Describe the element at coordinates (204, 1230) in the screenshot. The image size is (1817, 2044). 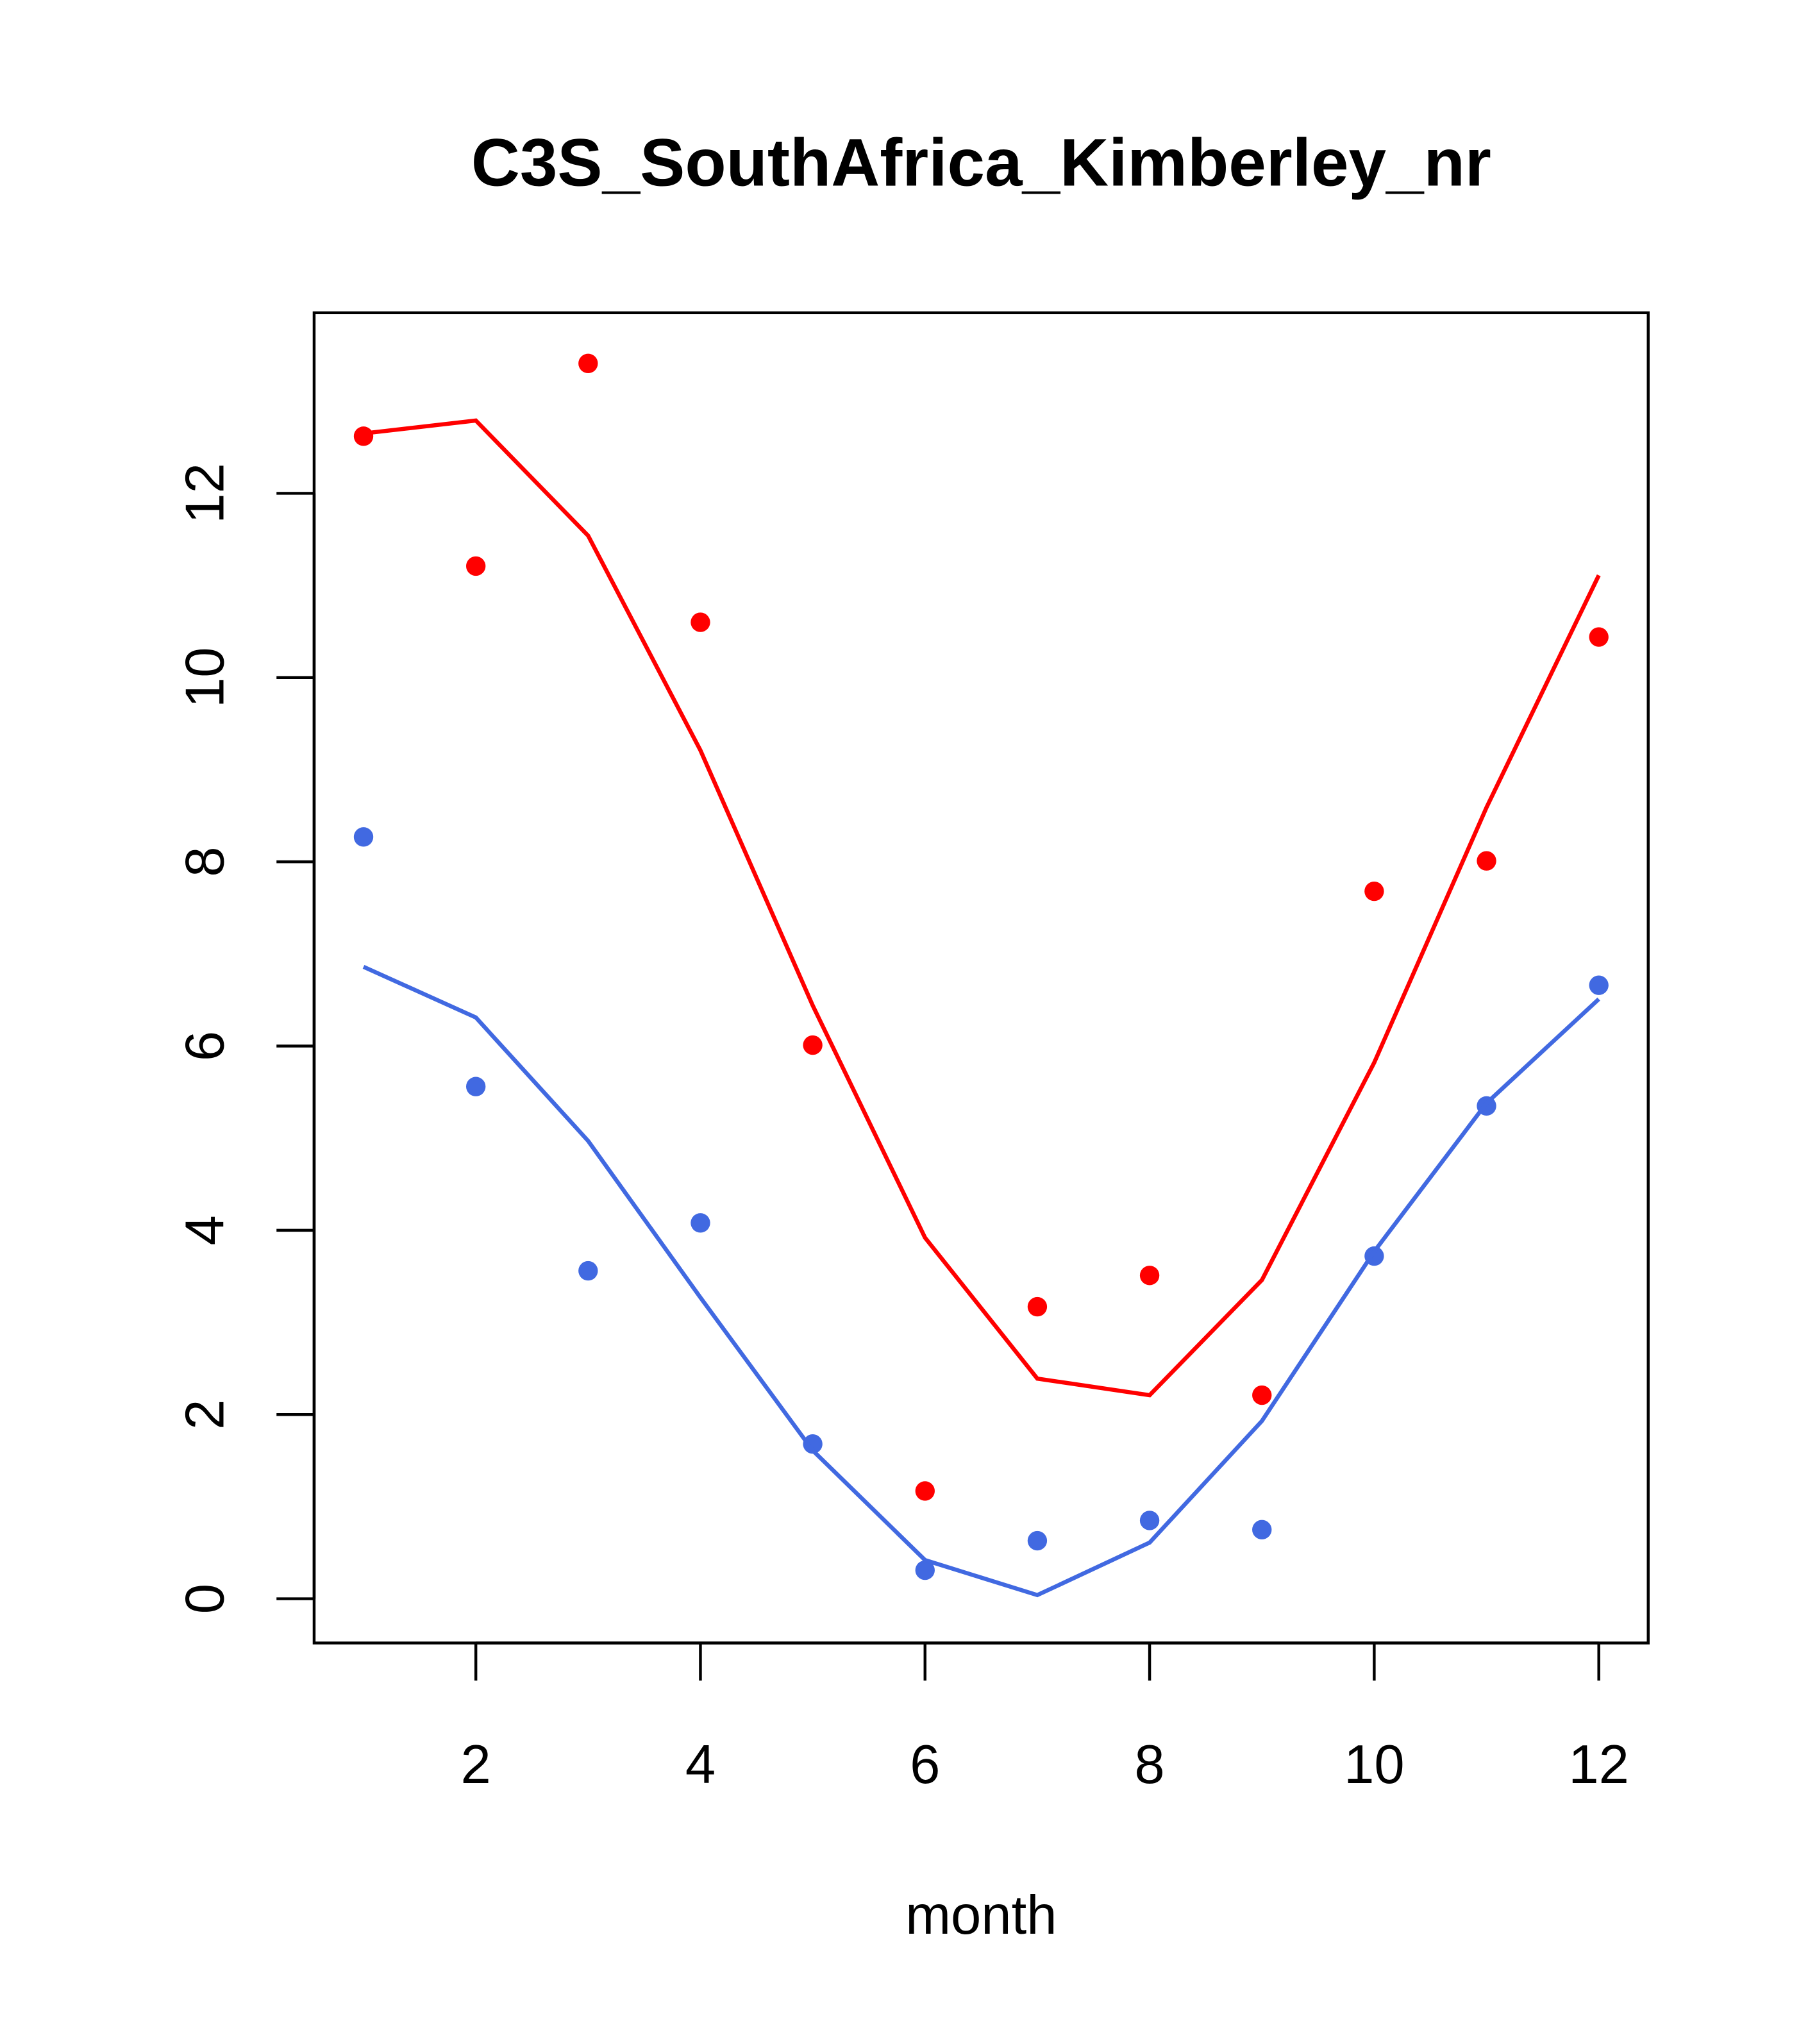
I see `y-tick-label: 4` at that location.